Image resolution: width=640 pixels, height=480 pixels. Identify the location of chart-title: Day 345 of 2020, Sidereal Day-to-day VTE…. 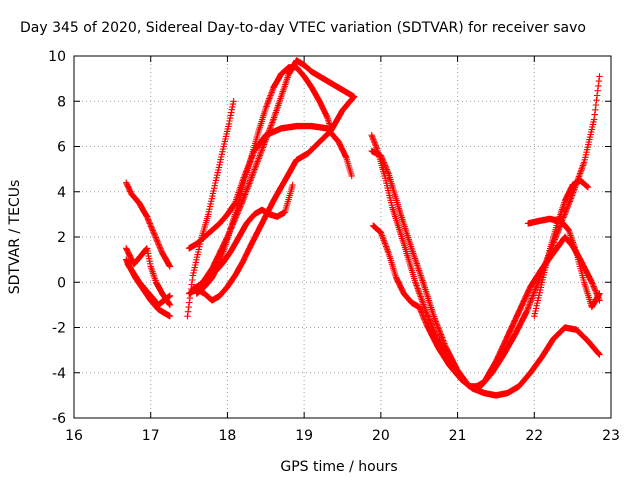
(303, 28).